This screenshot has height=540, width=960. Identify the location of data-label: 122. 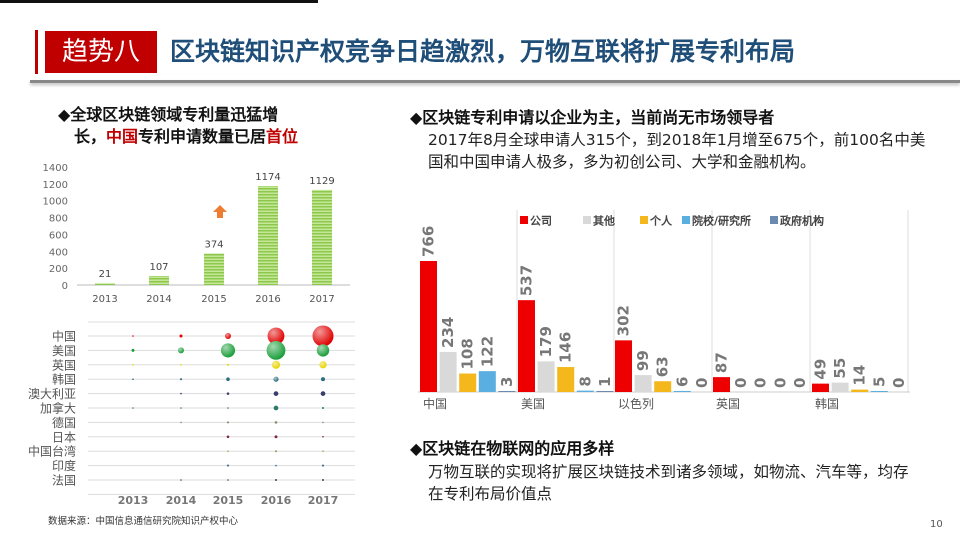
(487, 351).